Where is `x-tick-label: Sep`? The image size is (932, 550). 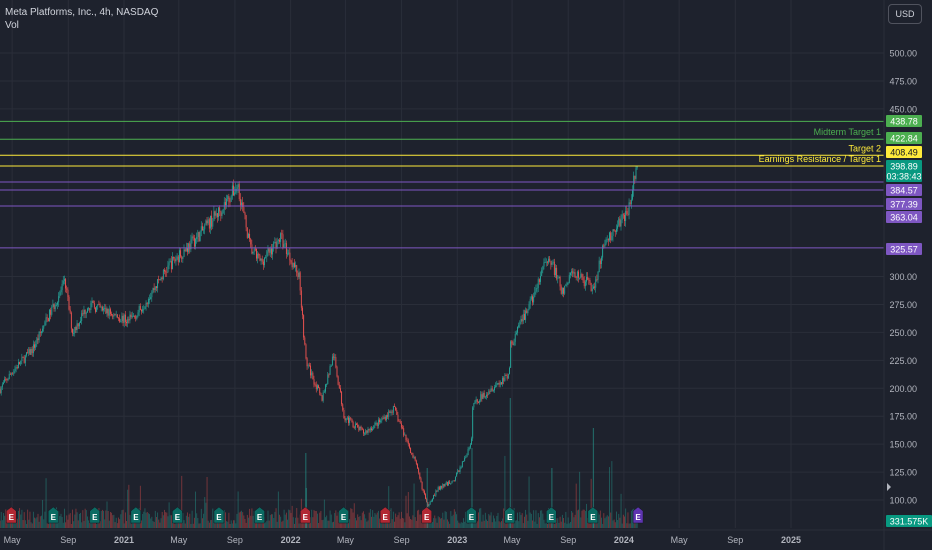 x-tick-label: Sep is located at coordinates (568, 540).